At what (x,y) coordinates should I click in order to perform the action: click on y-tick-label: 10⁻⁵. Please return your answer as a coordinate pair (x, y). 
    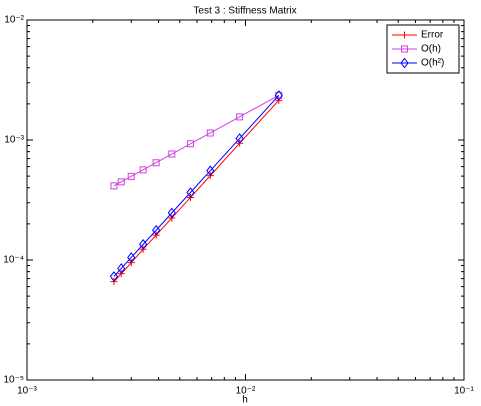
    Looking at the image, I should click on (13, 380).